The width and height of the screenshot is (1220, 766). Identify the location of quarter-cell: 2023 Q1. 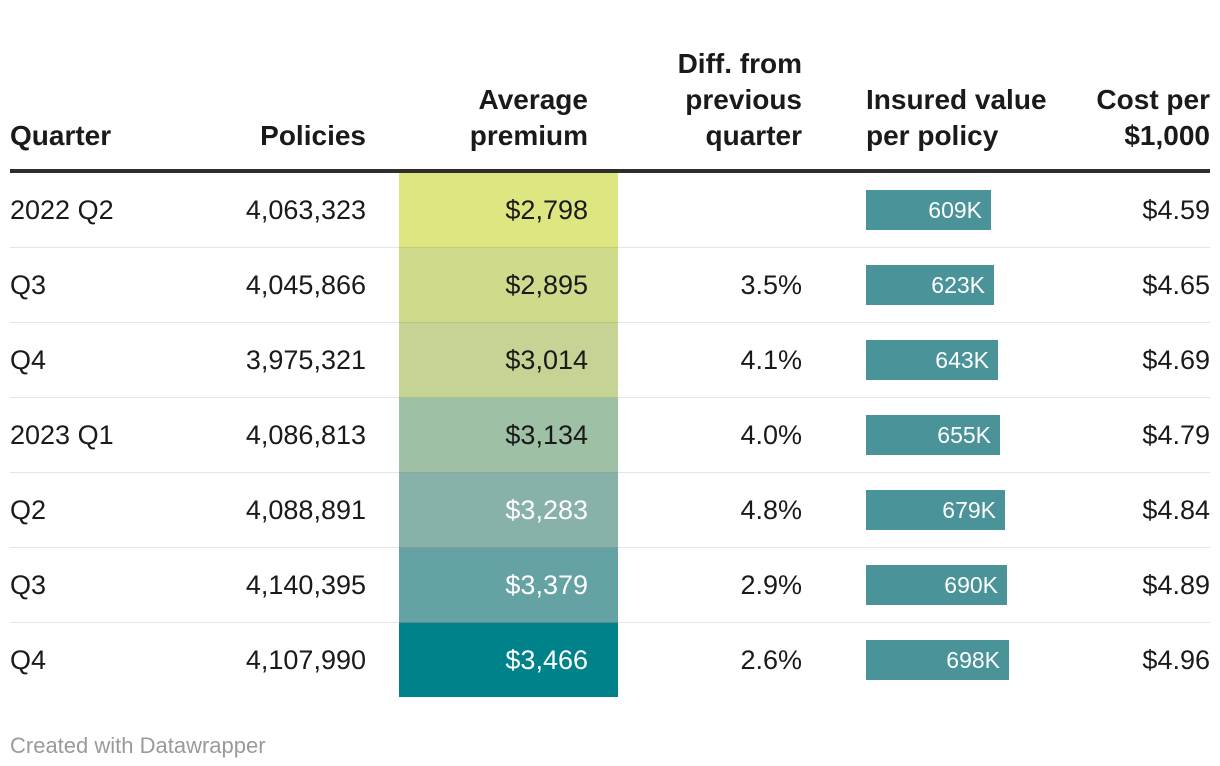
(85, 435).